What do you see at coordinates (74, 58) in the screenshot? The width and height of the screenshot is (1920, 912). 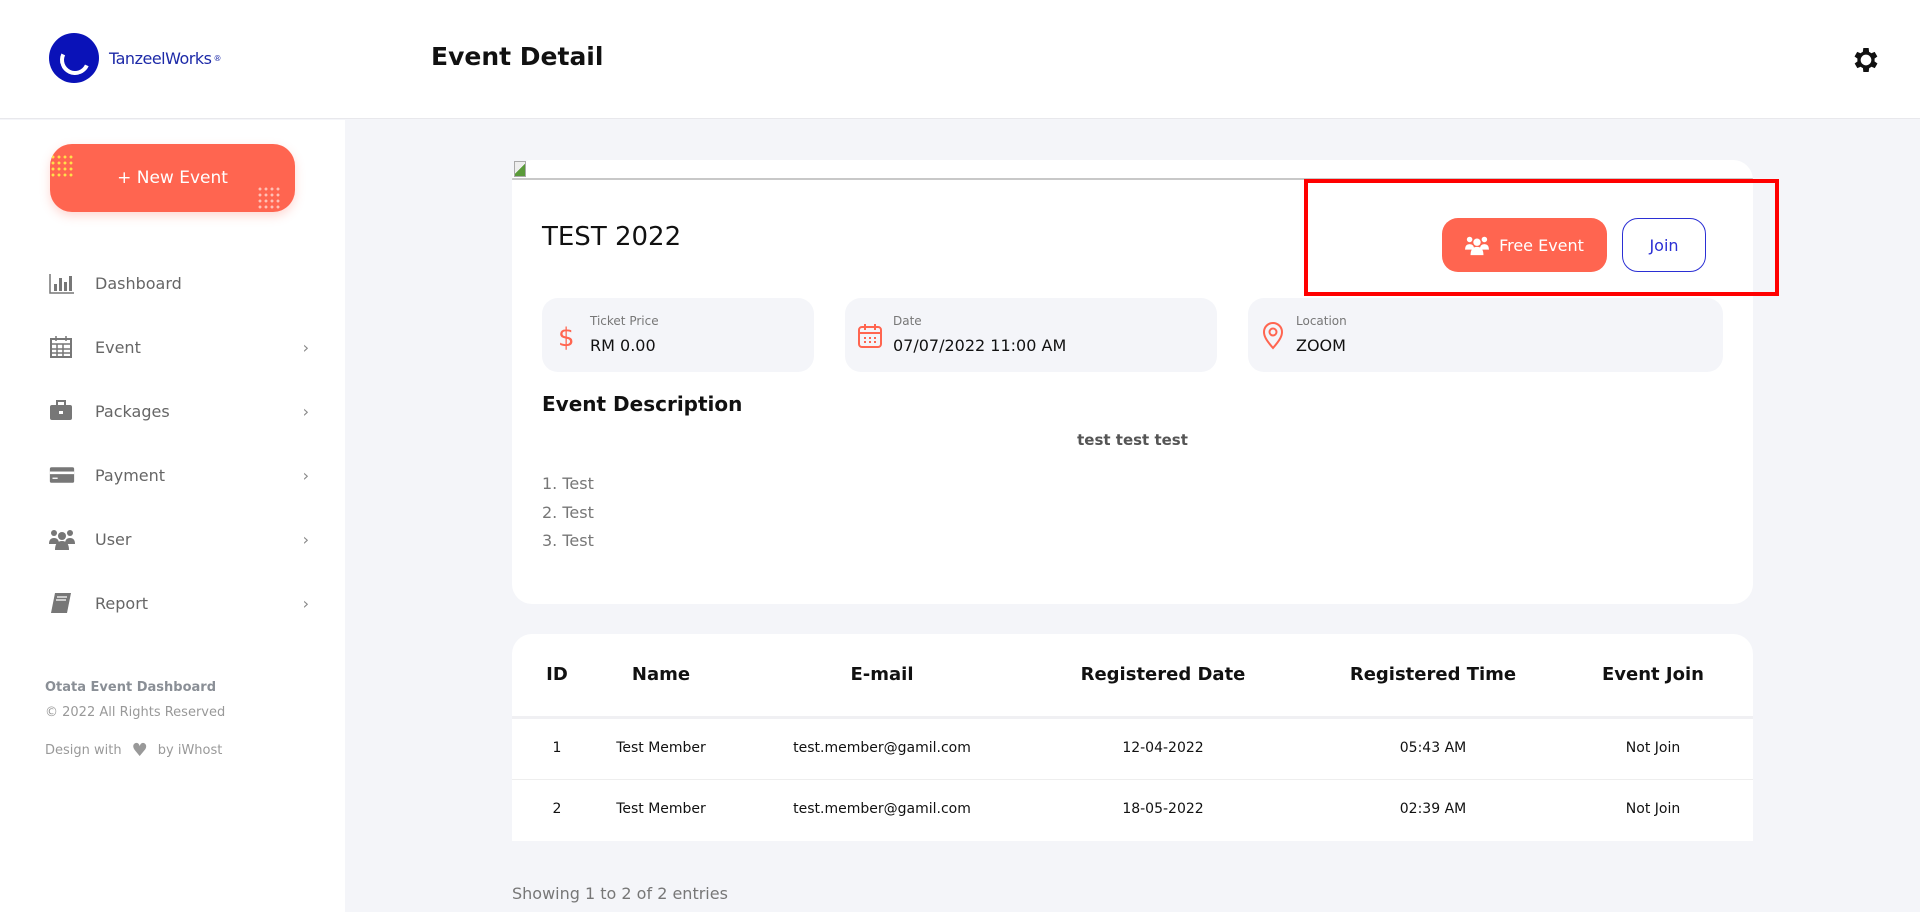 I see `logo-mark-icon` at bounding box center [74, 58].